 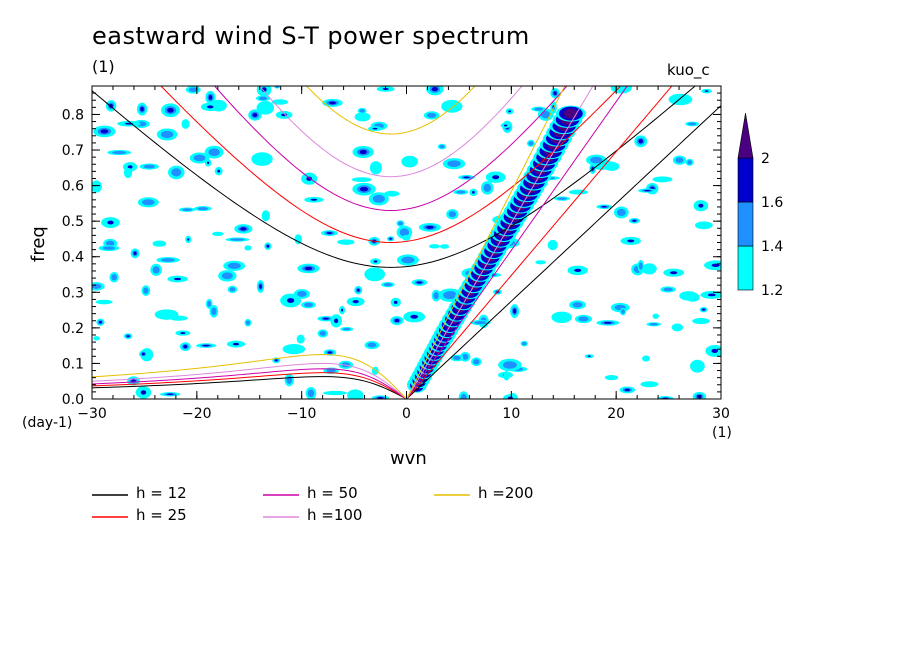 What do you see at coordinates (197, 414) in the screenshot?
I see `x-tick-label: −20` at bounding box center [197, 414].